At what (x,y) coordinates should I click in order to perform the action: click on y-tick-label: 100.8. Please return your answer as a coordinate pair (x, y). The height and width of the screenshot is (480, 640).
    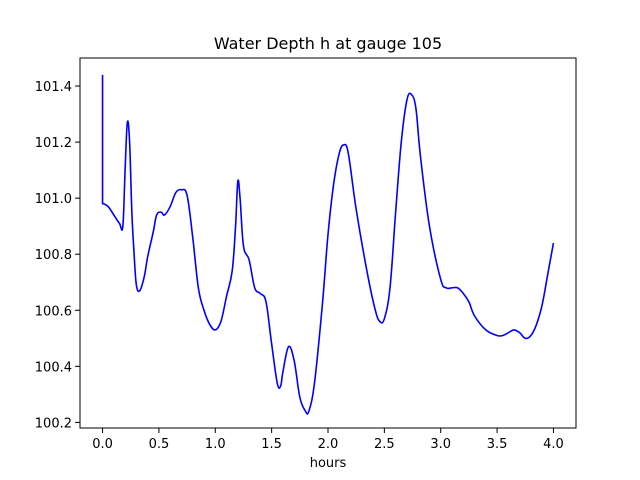
    Looking at the image, I should click on (53, 255).